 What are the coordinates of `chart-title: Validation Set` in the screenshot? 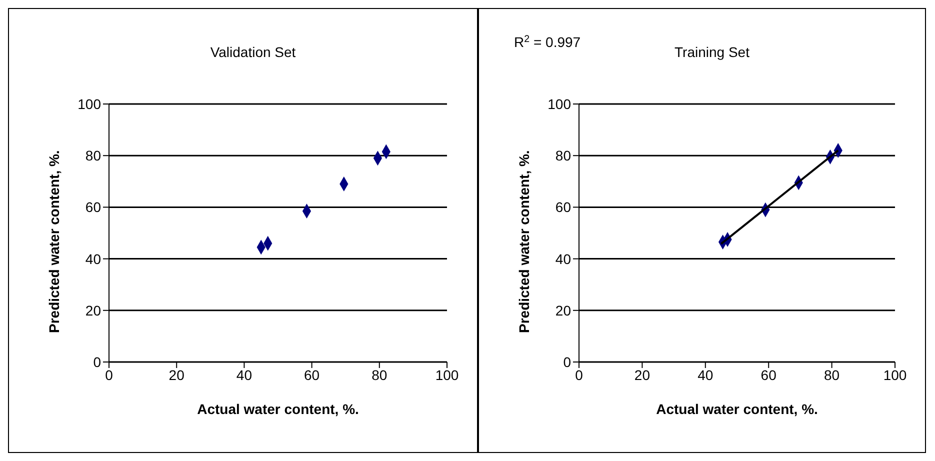 It's located at (253, 52).